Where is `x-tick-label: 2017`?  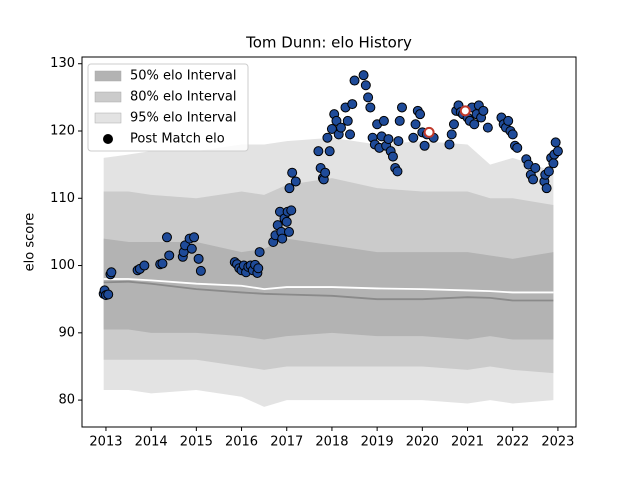
x-tick-label: 2017 is located at coordinates (286, 442).